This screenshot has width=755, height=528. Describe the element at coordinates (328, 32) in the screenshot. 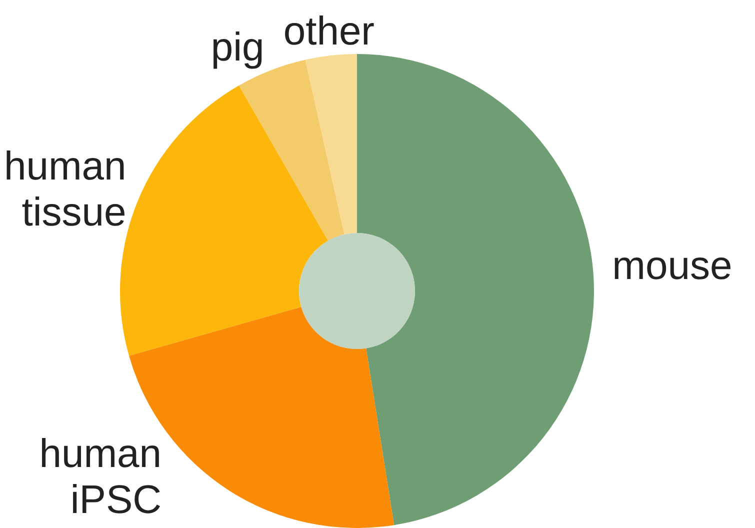

I see `slice-label: other` at that location.